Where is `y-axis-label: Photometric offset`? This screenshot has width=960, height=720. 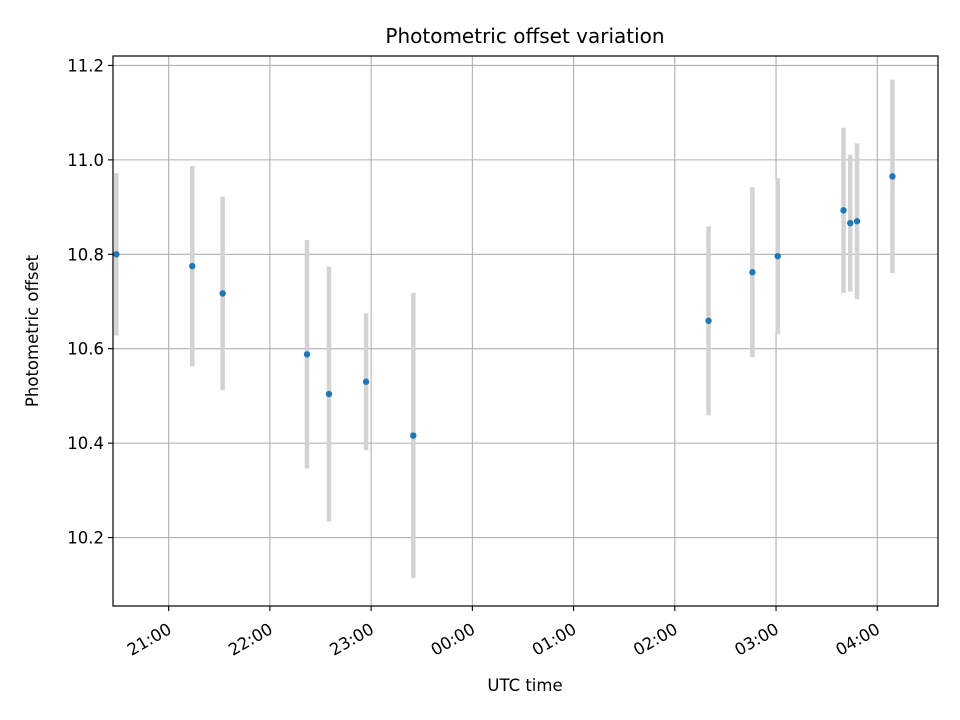
y-axis-label: Photometric offset is located at coordinates (32, 330).